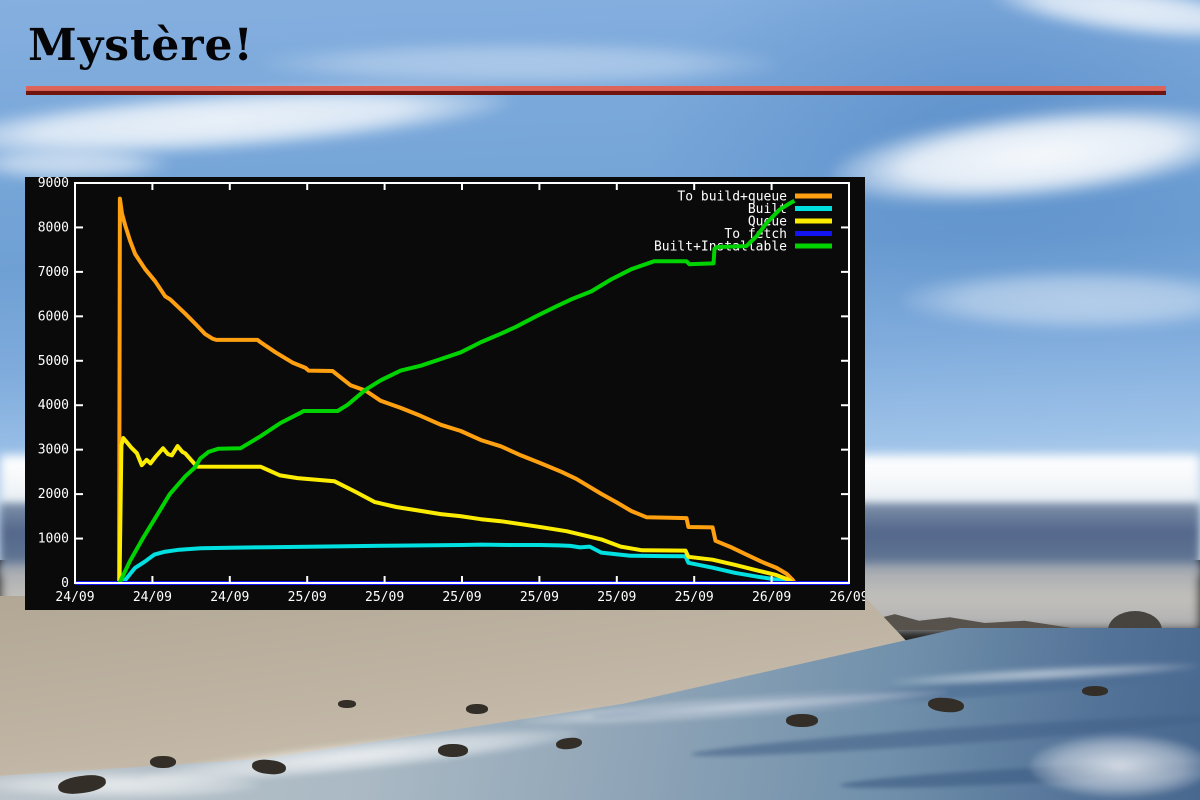 The height and width of the screenshot is (800, 1200). What do you see at coordinates (53, 361) in the screenshot?
I see `y-tick-label: 5000` at bounding box center [53, 361].